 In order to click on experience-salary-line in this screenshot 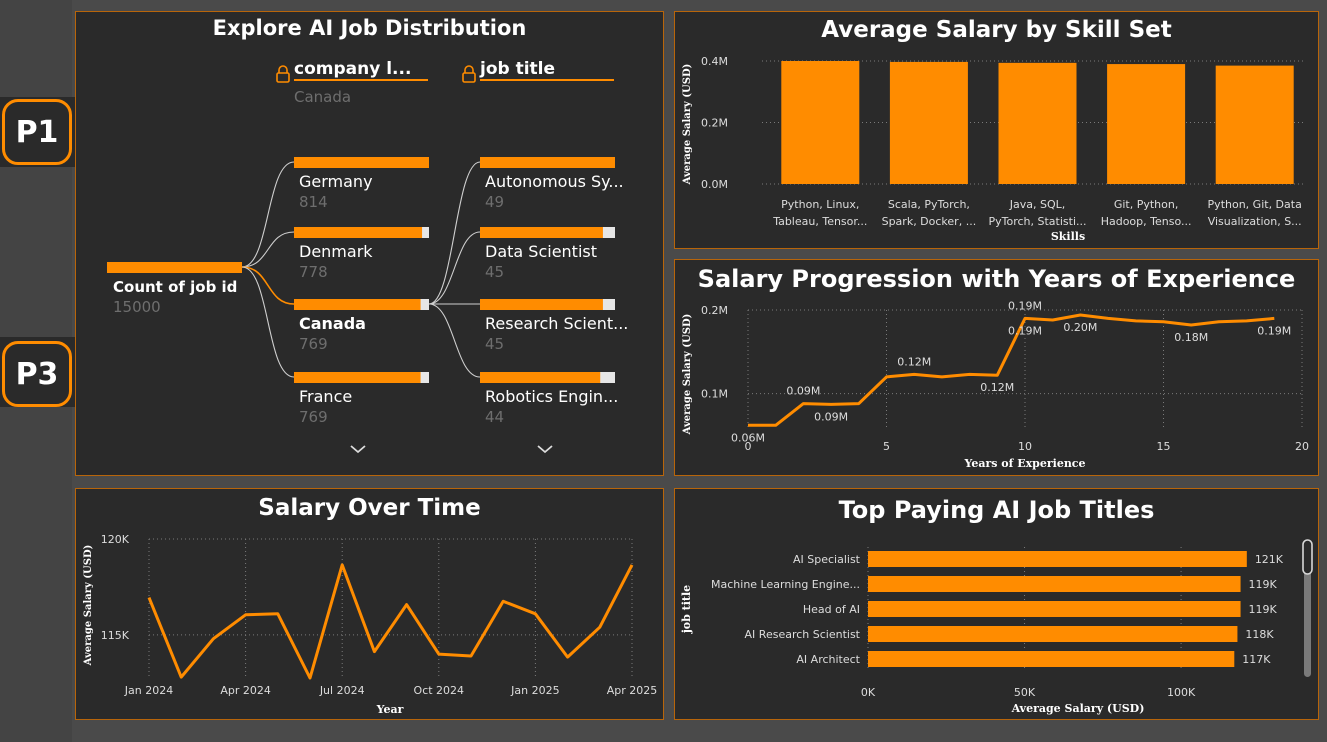, I will do `click(1011, 370)`.